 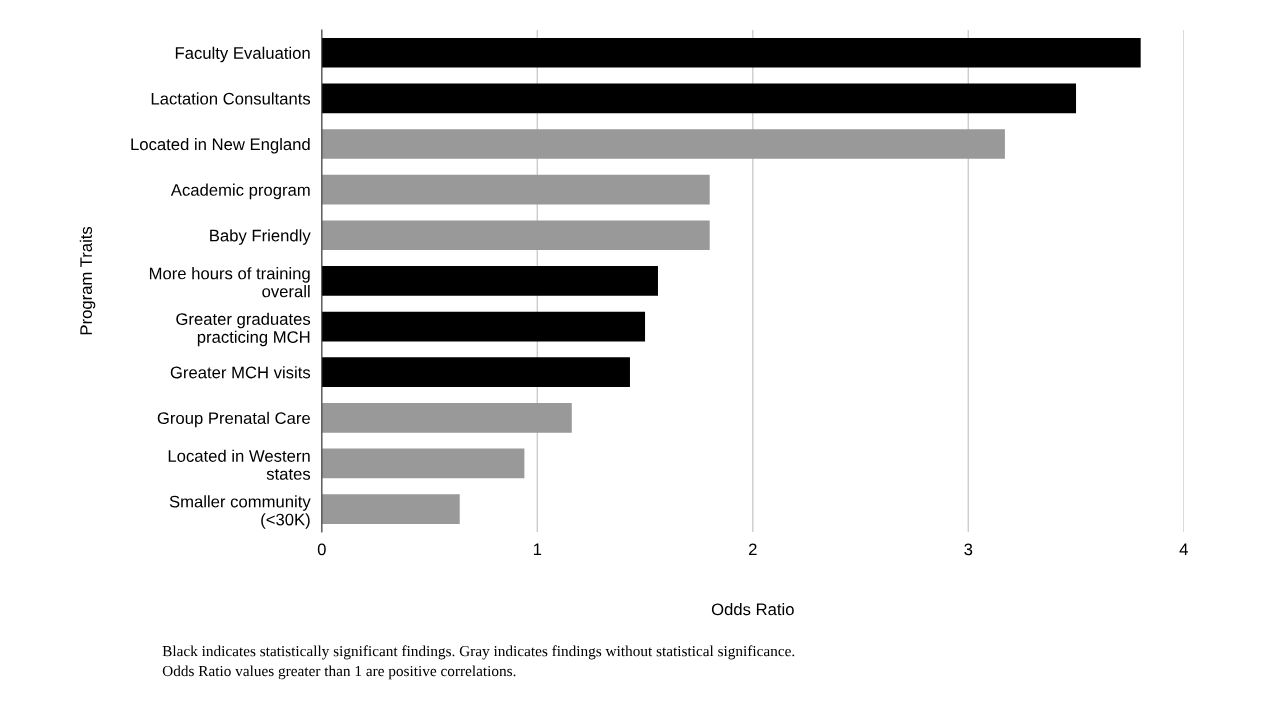 I want to click on y-tick-label: Greater graduates practicing MCH, so click(x=243, y=329).